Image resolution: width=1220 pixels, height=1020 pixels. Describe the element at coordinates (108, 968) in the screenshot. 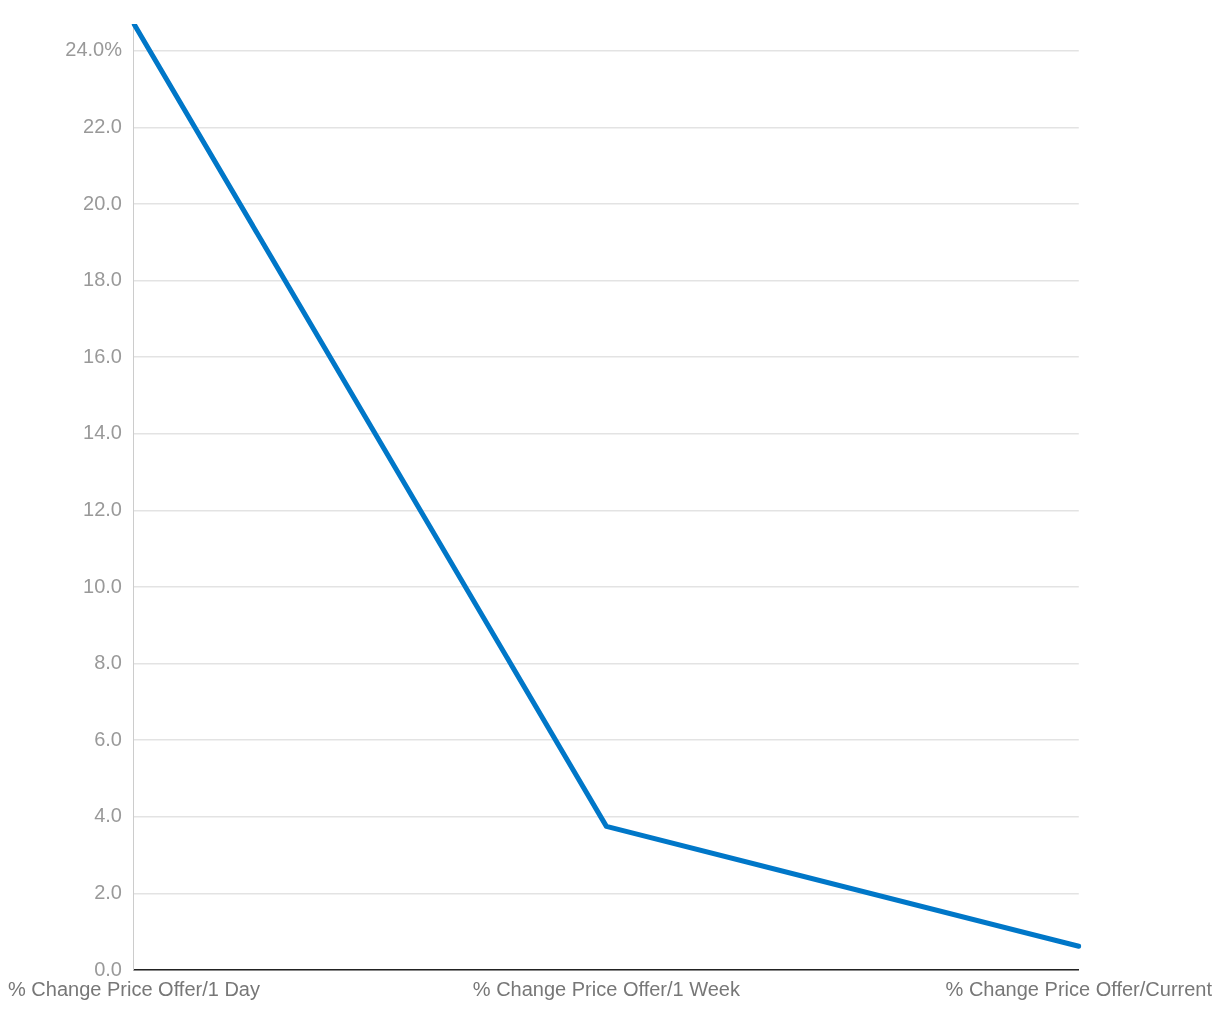

I see `y-tick-label: 0.0` at that location.